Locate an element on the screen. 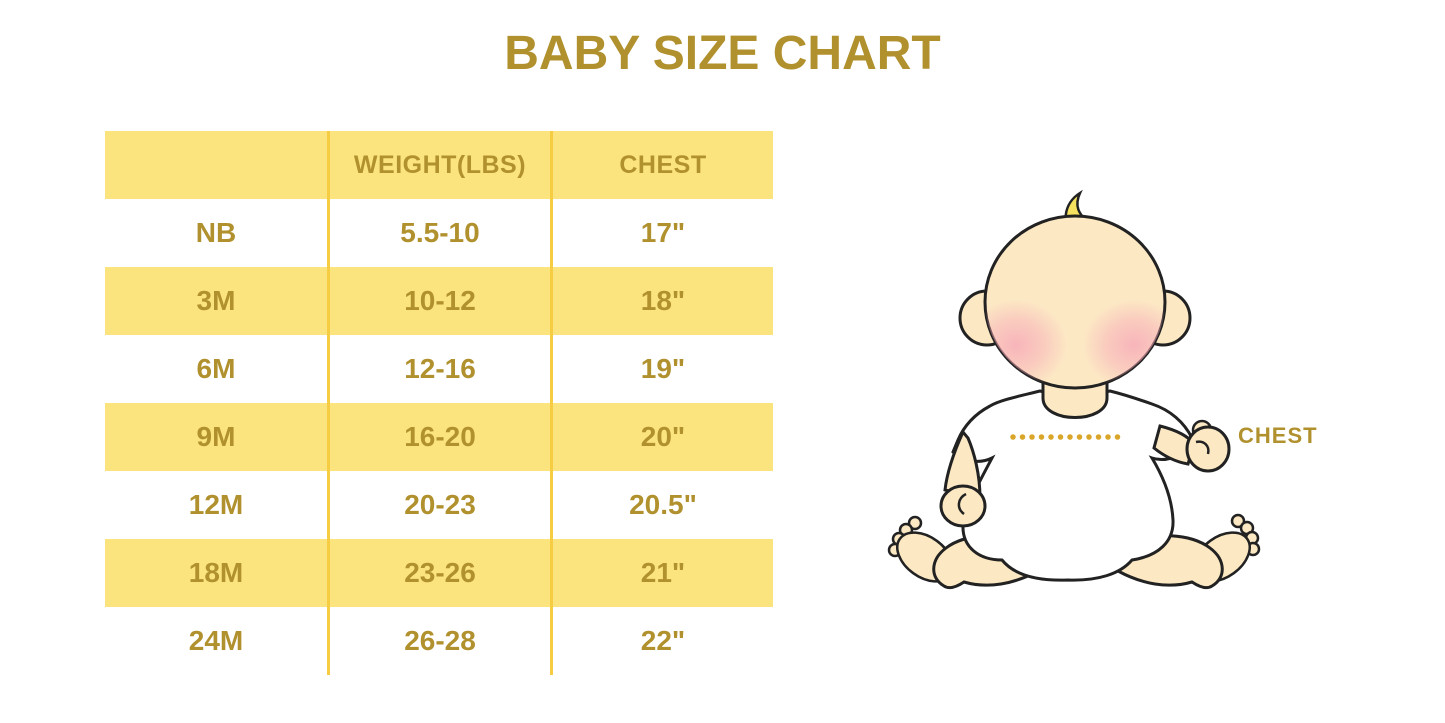  table-row: 18M 23-26 21" is located at coordinates (439, 573).